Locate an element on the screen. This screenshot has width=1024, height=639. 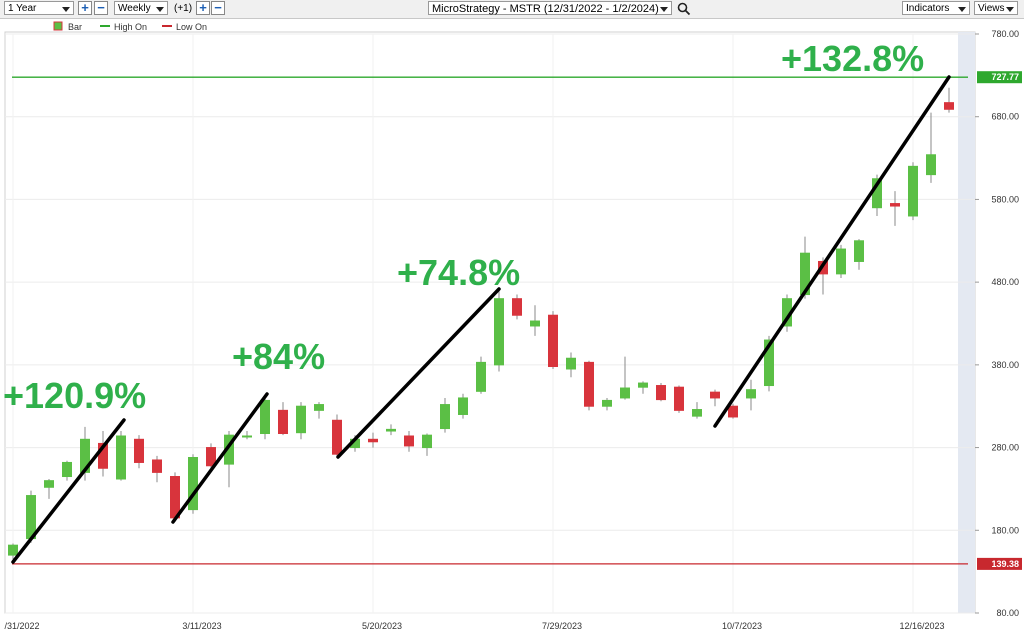
y-tick-label: 80.00 is located at coordinates (1007, 613).